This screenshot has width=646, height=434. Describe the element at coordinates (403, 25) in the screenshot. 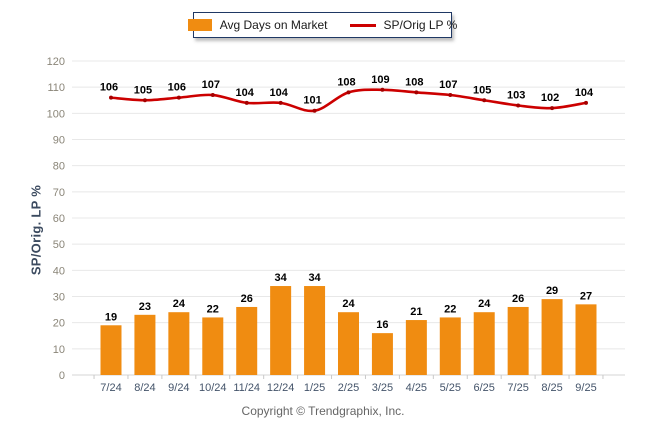

I see `legend-item-sp-orig-lp: SP/Orig LP %` at that location.